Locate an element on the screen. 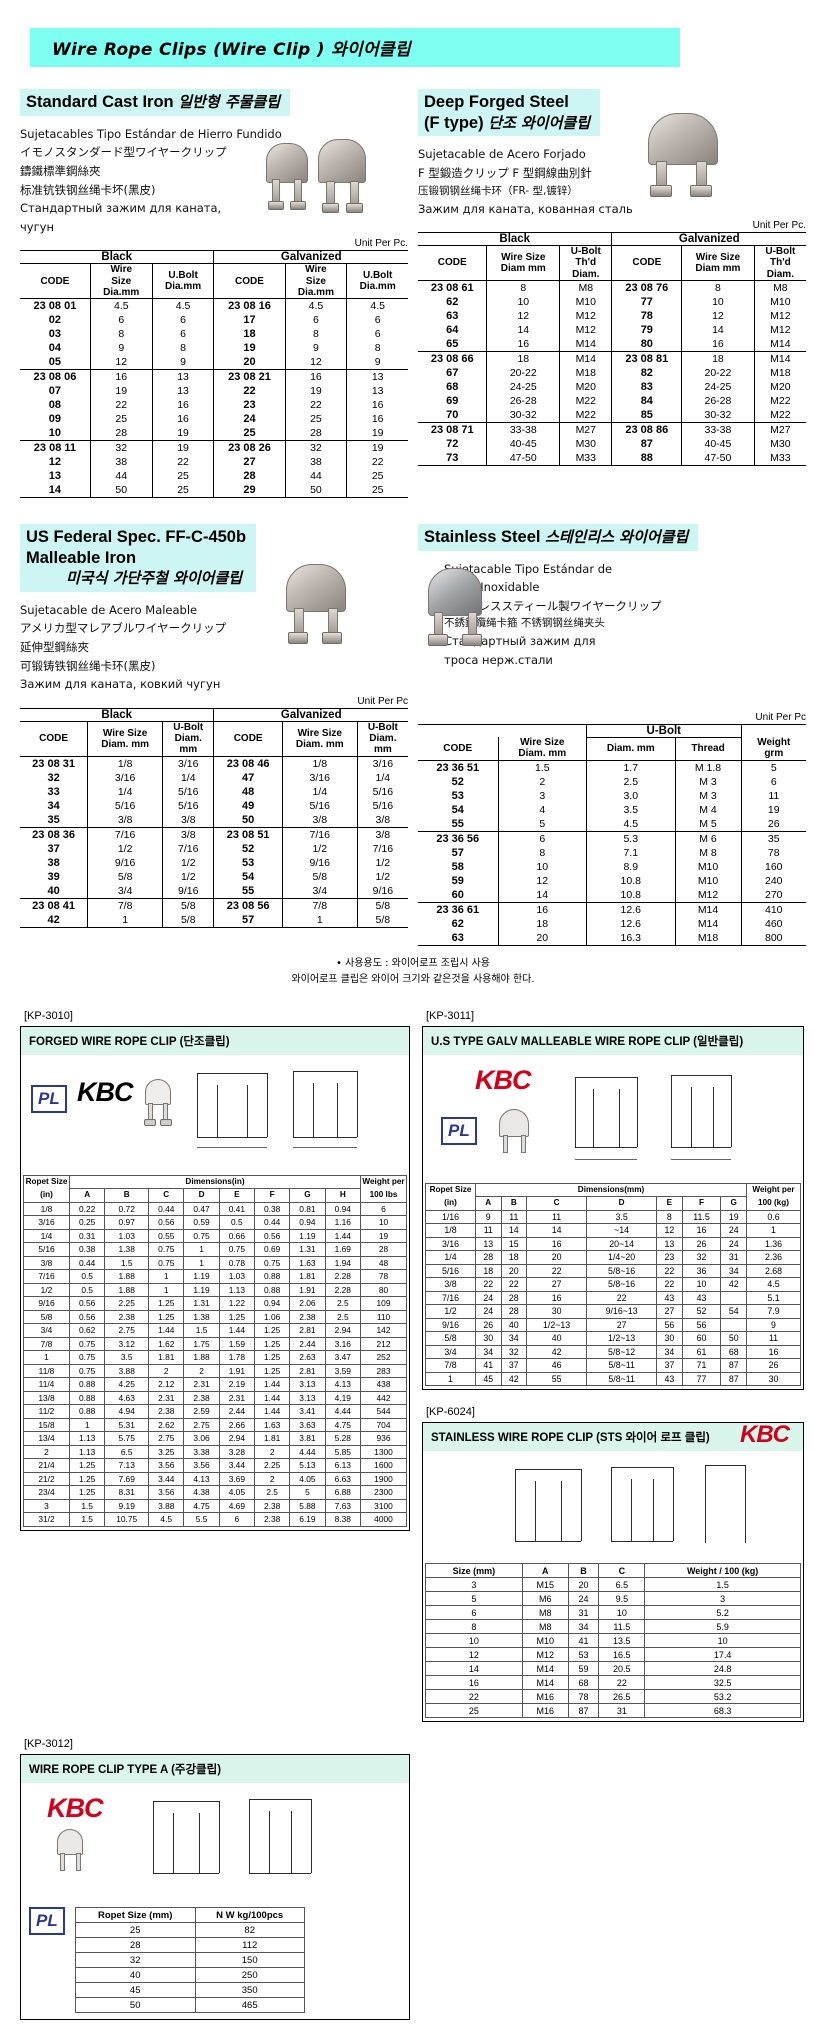 The height and width of the screenshot is (2040, 826). desc-line: アメリカ型マレアブルワイヤークリップ is located at coordinates (123, 628).